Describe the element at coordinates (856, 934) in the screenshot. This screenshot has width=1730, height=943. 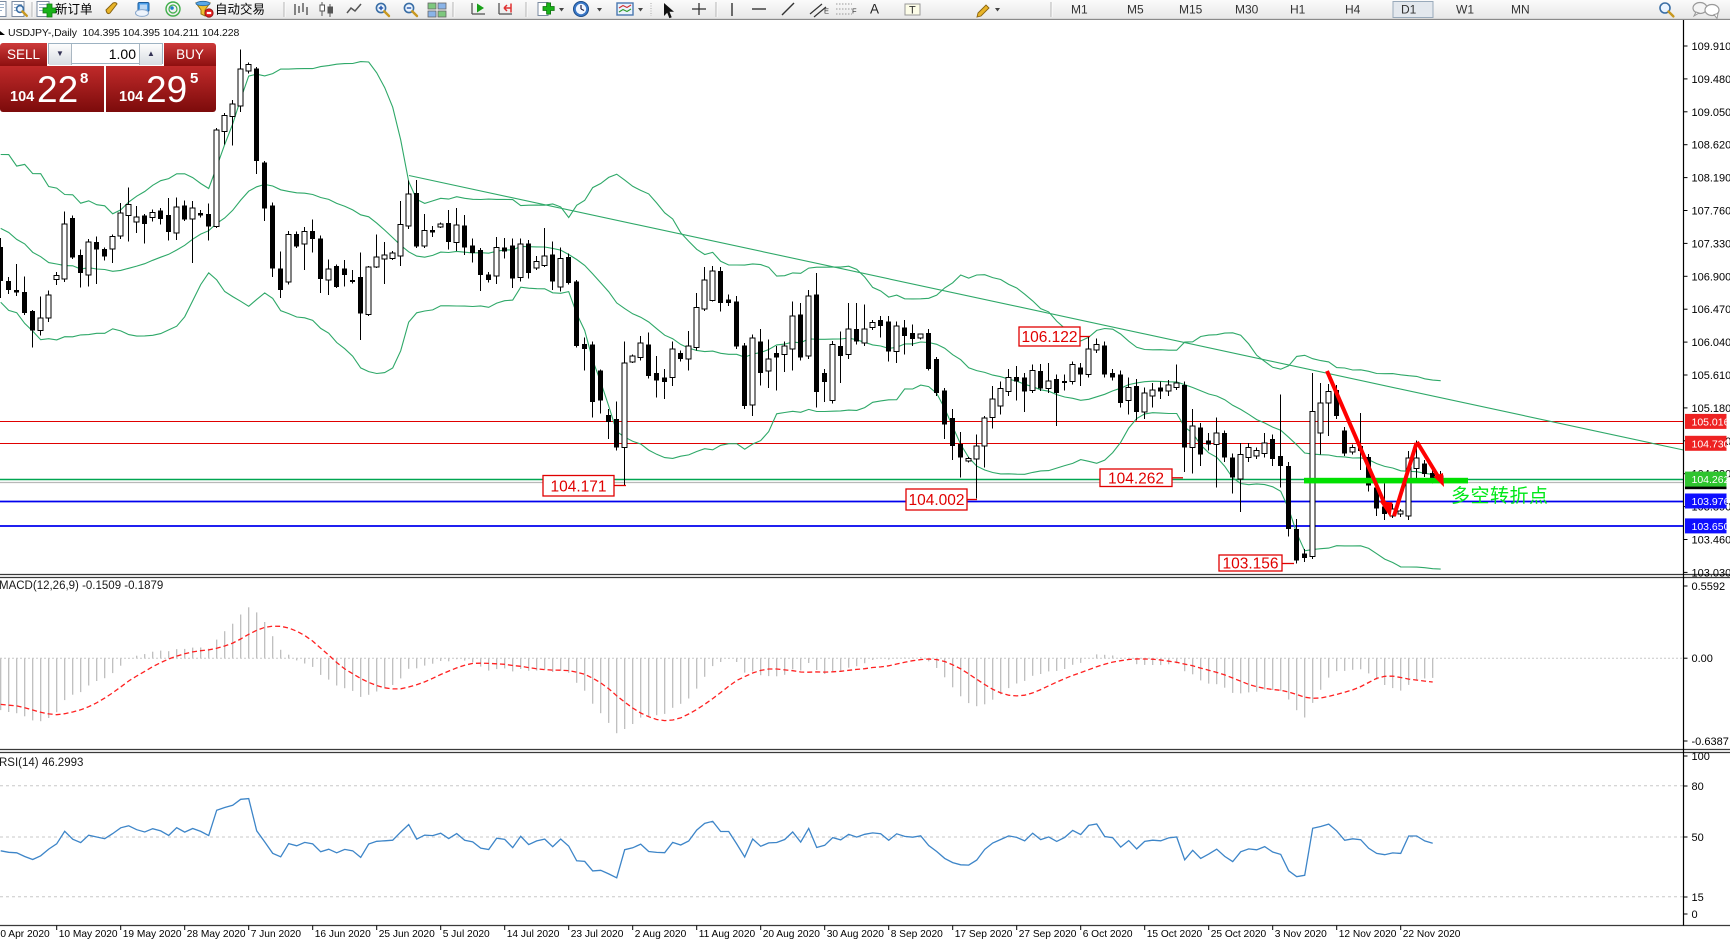
I see `svg-text: 30 Aug 2020` at that location.